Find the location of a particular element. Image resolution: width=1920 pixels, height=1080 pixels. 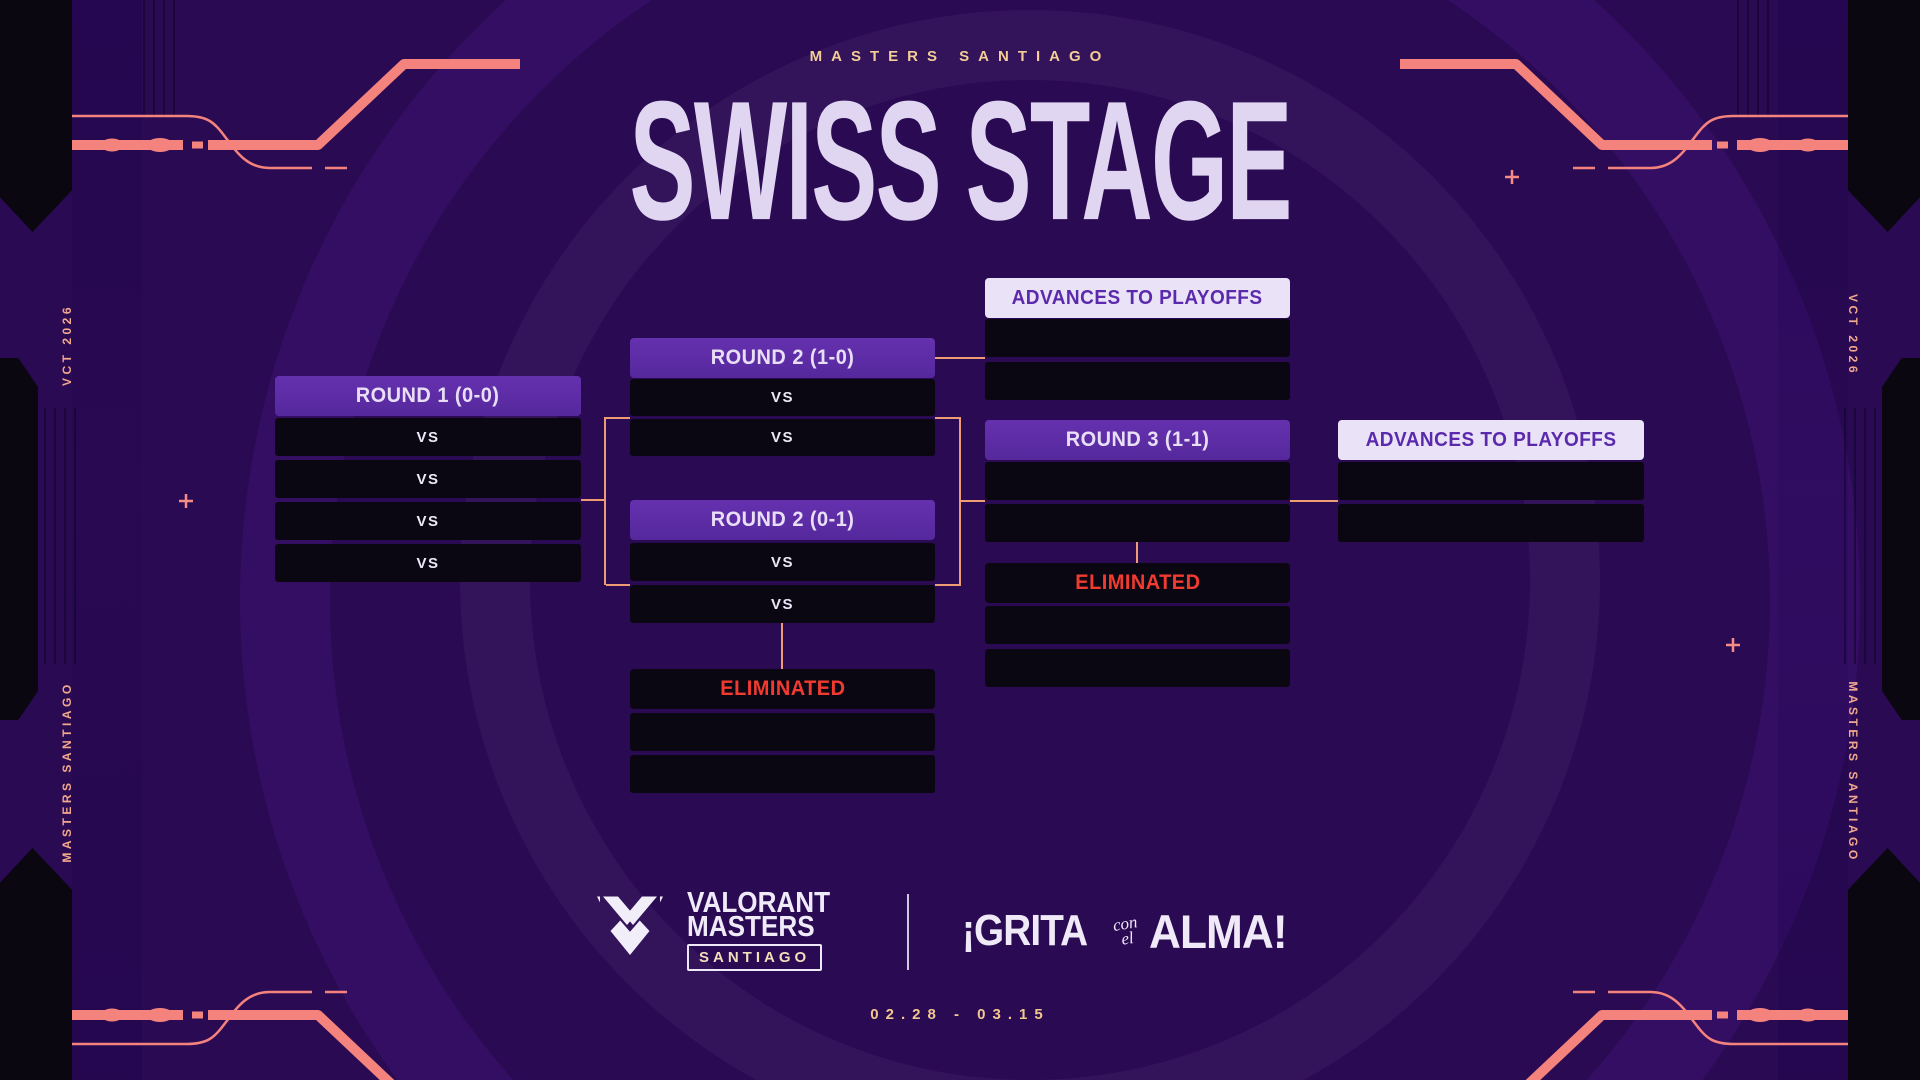

connector-round2-vertical is located at coordinates (960, 501).